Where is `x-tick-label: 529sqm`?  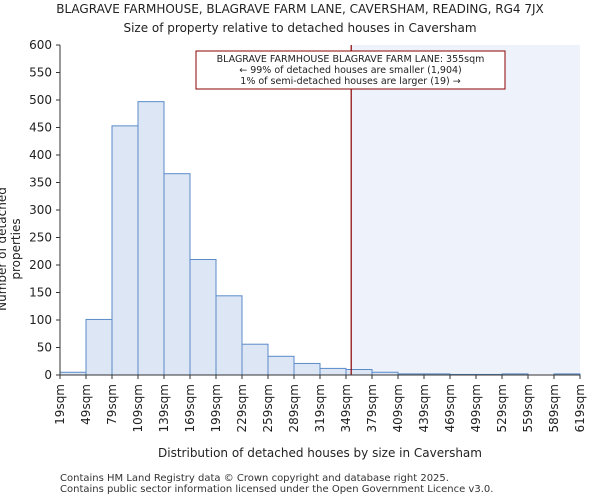
x-tick-label: 529sqm is located at coordinates (502, 408).